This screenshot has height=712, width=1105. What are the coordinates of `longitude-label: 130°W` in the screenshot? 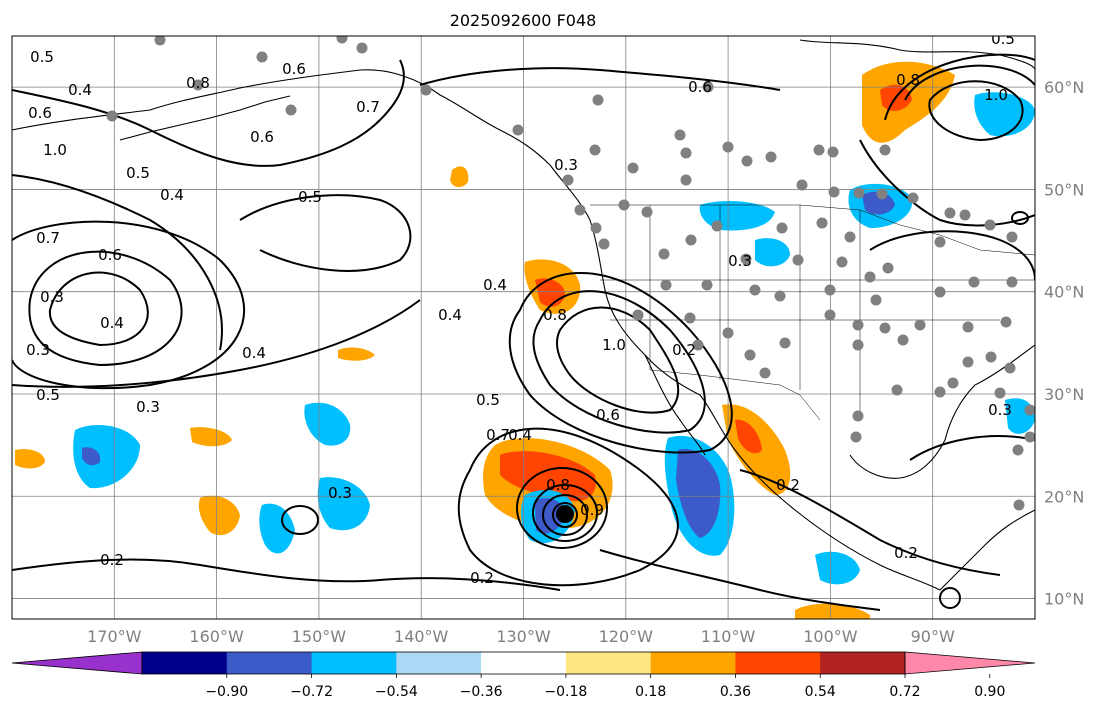 It's located at (523, 636).